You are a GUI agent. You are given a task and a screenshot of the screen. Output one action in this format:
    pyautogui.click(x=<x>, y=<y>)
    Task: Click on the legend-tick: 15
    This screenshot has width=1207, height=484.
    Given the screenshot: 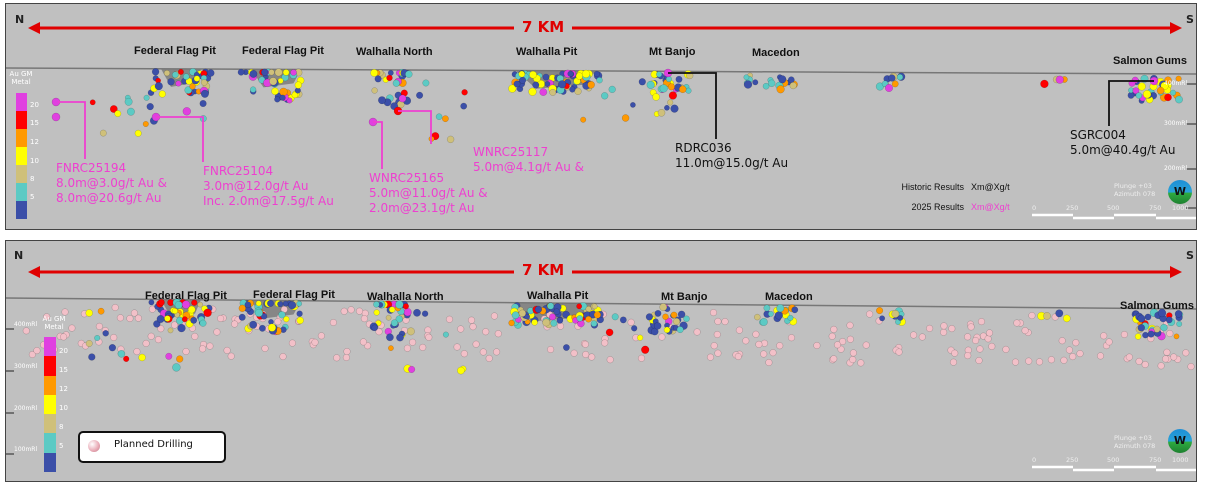 What is the action you would take?
    pyautogui.click(x=34, y=123)
    